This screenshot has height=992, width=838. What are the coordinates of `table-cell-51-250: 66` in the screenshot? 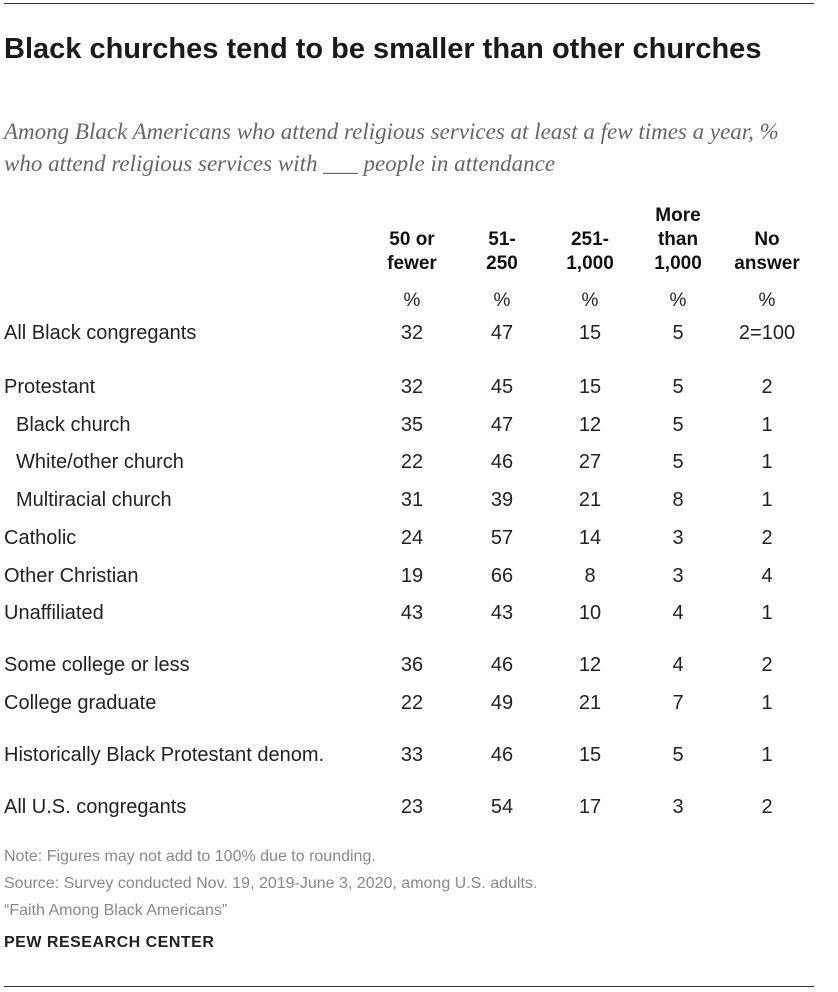 It's located at (502, 576).